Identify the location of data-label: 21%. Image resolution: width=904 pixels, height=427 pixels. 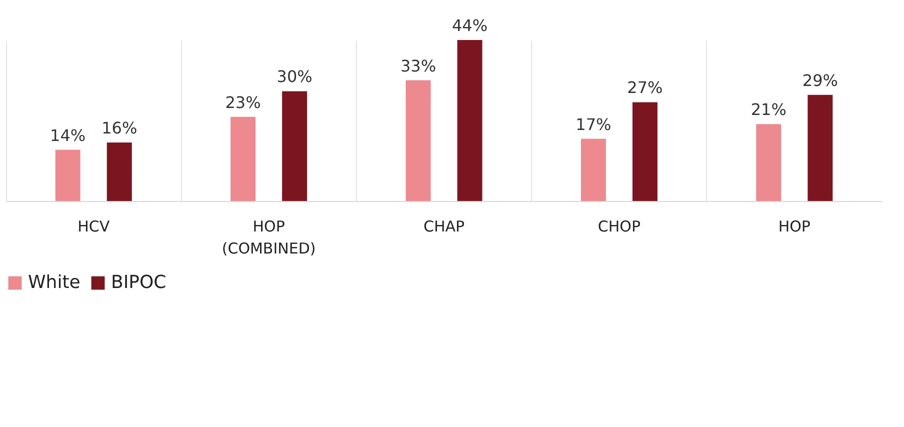
(768, 110).